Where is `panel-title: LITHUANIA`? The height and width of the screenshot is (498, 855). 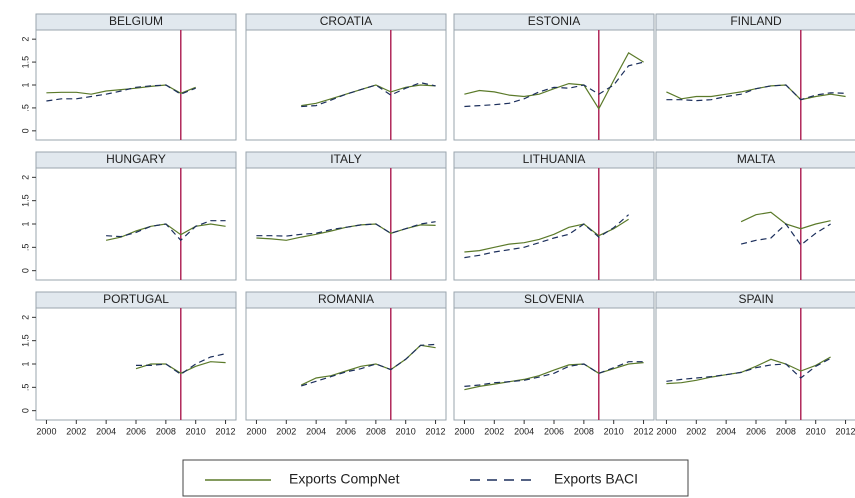 panel-title: LITHUANIA is located at coordinates (554, 159).